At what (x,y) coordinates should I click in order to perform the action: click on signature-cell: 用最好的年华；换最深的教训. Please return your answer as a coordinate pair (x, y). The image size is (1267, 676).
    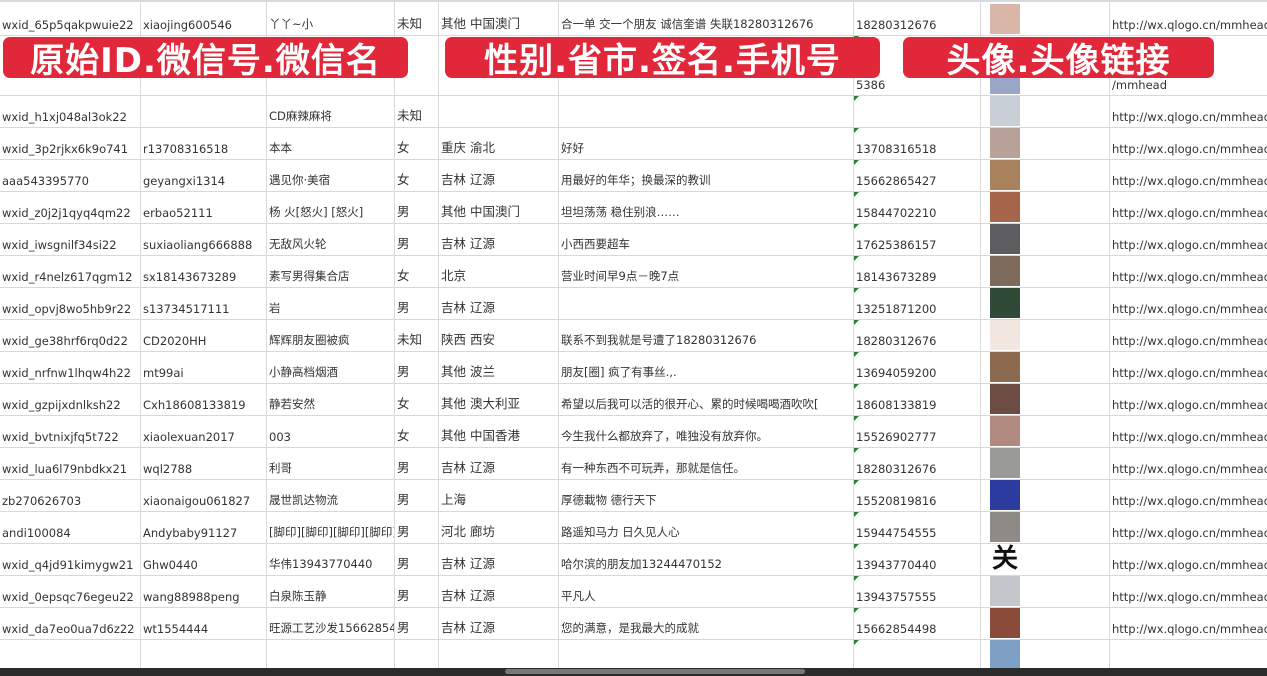
    Looking at the image, I should click on (706, 175).